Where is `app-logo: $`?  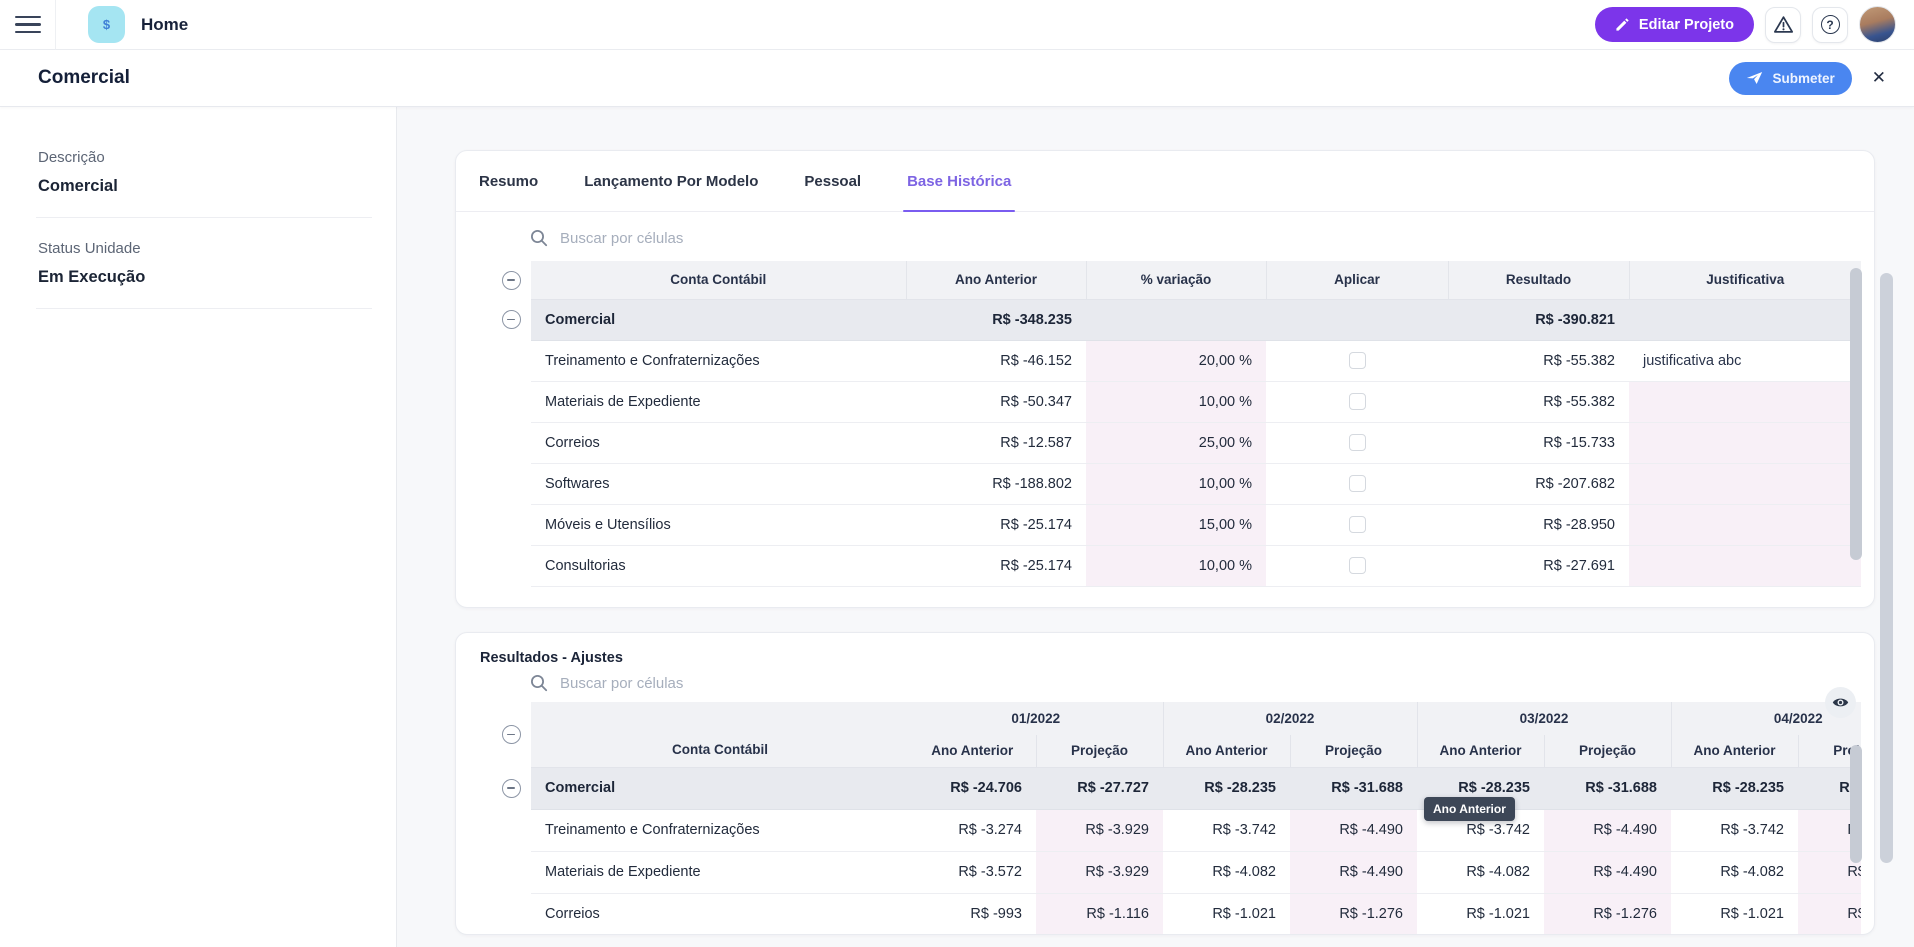 app-logo: $ is located at coordinates (106, 24).